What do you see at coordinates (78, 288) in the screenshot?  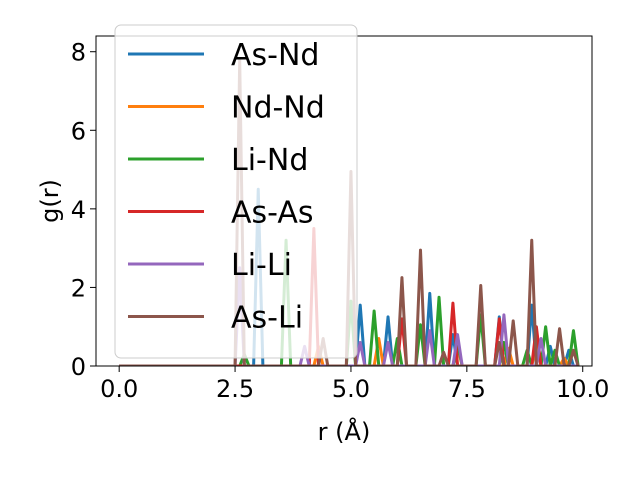 I see `y-tick-label: 2` at bounding box center [78, 288].